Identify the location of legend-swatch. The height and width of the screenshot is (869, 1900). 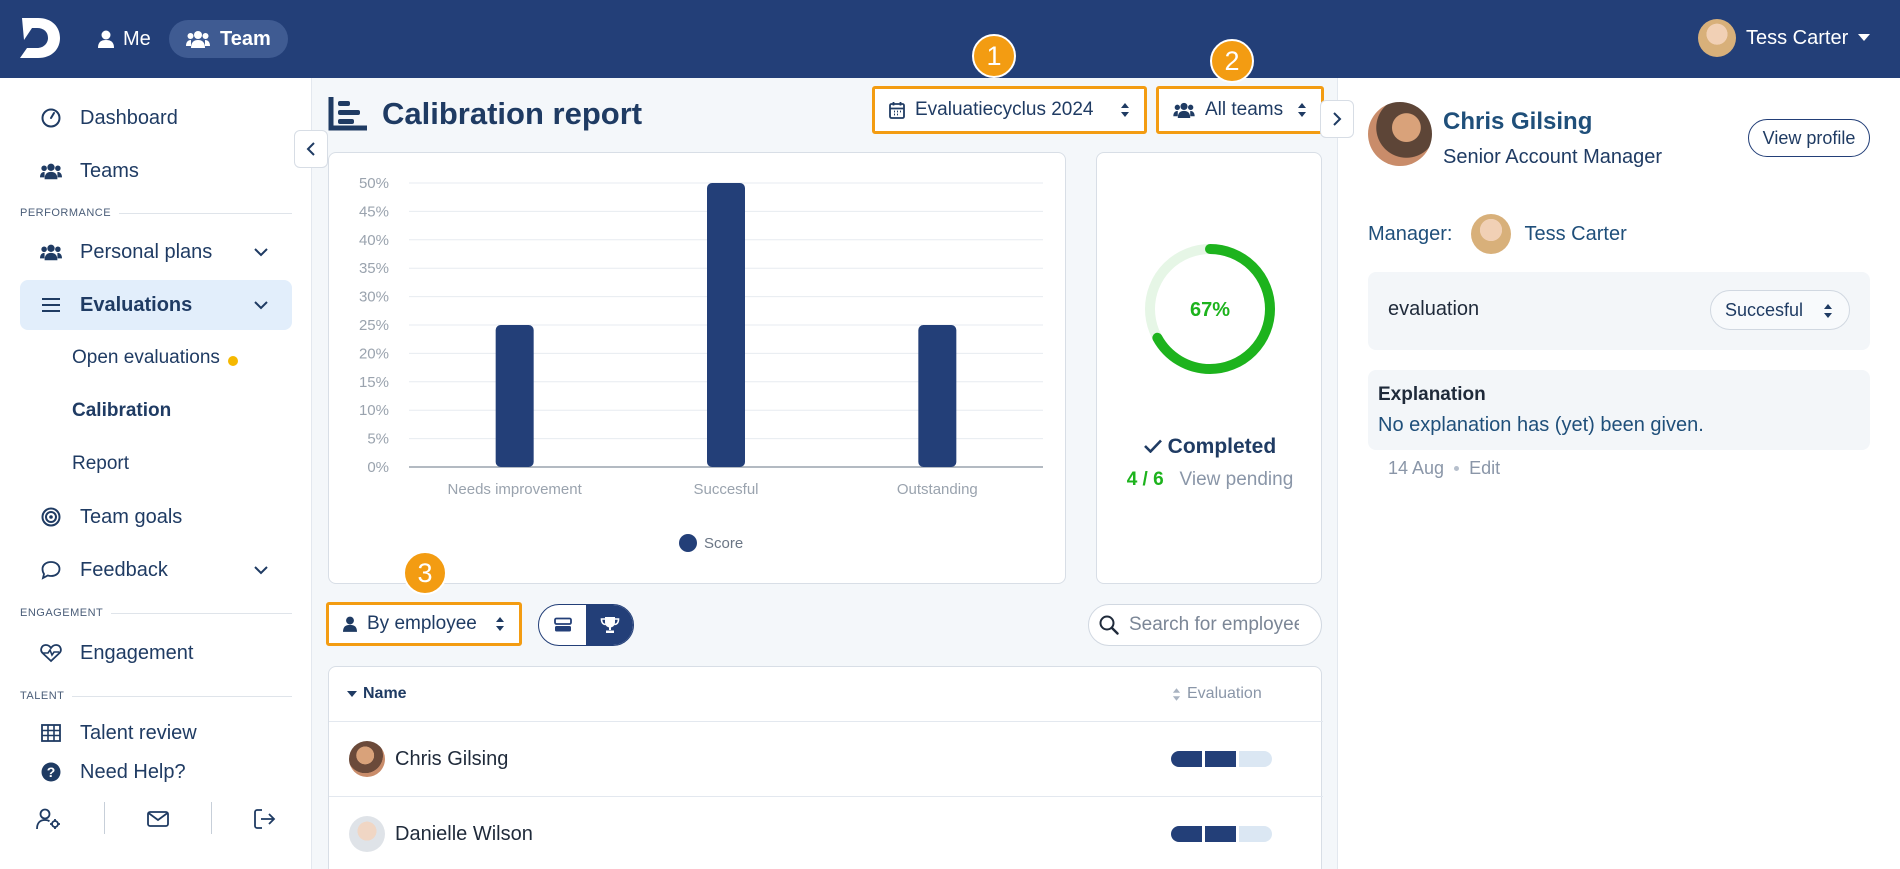
(688, 543).